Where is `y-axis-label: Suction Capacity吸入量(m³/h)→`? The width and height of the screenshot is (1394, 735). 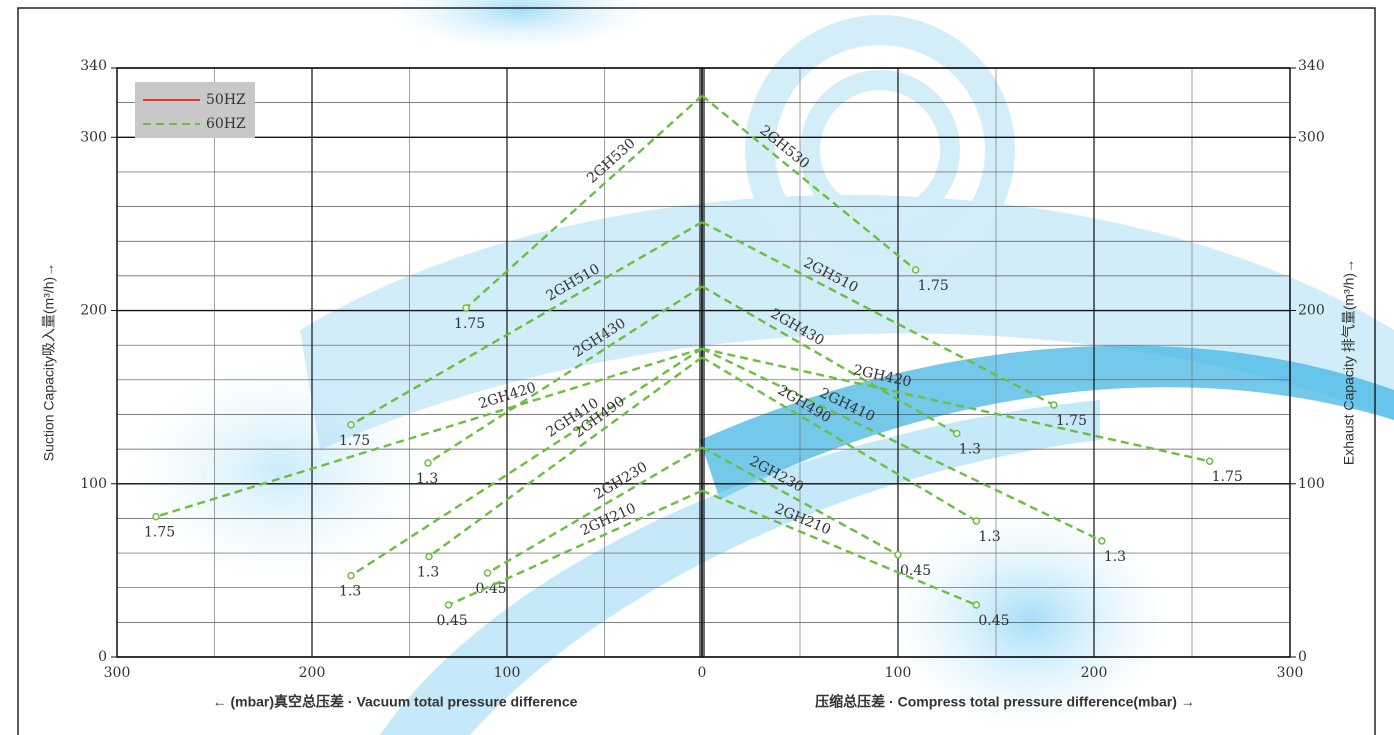
y-axis-label: Suction Capacity吸入量(m³/h)→ is located at coordinates (49, 362).